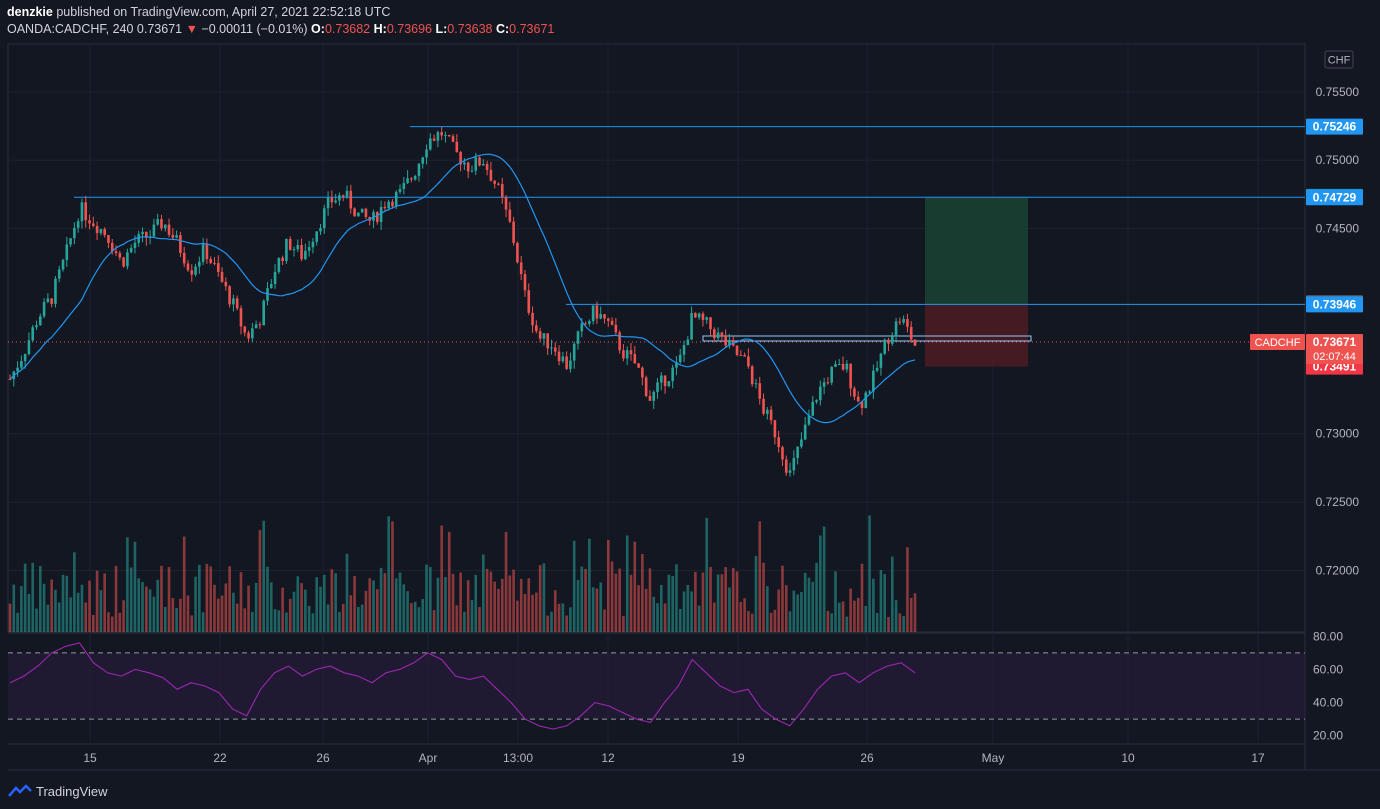 The width and height of the screenshot is (1380, 809). I want to click on y-tick-label: 0.74500, so click(1338, 229).